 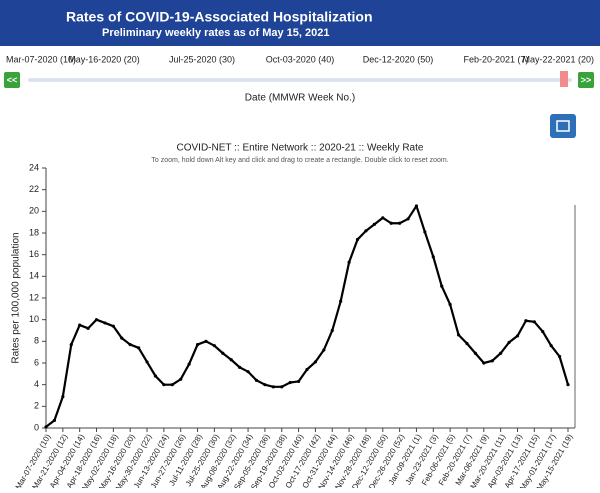 I want to click on slider-caption: Date (MMWR Week No.), so click(x=300, y=98).